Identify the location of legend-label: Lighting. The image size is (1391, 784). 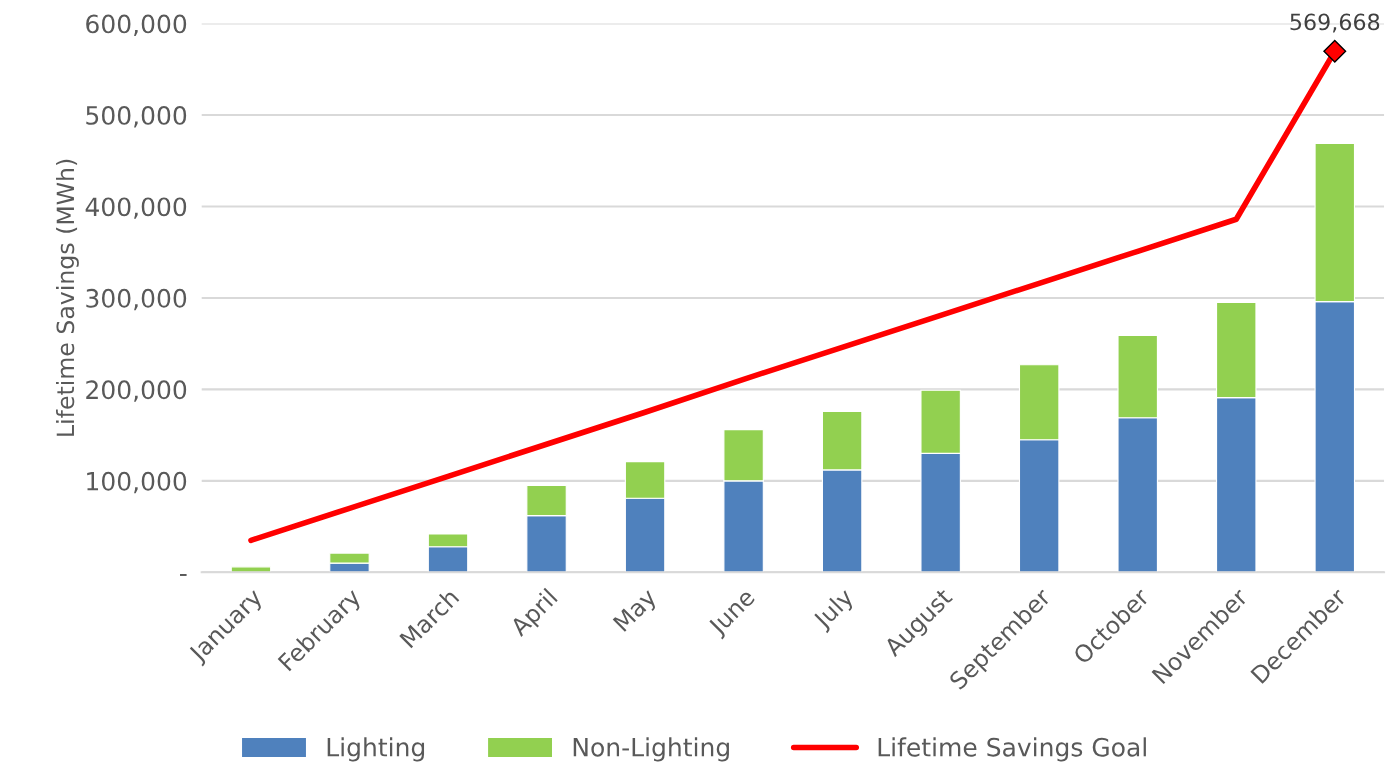
(376, 749).